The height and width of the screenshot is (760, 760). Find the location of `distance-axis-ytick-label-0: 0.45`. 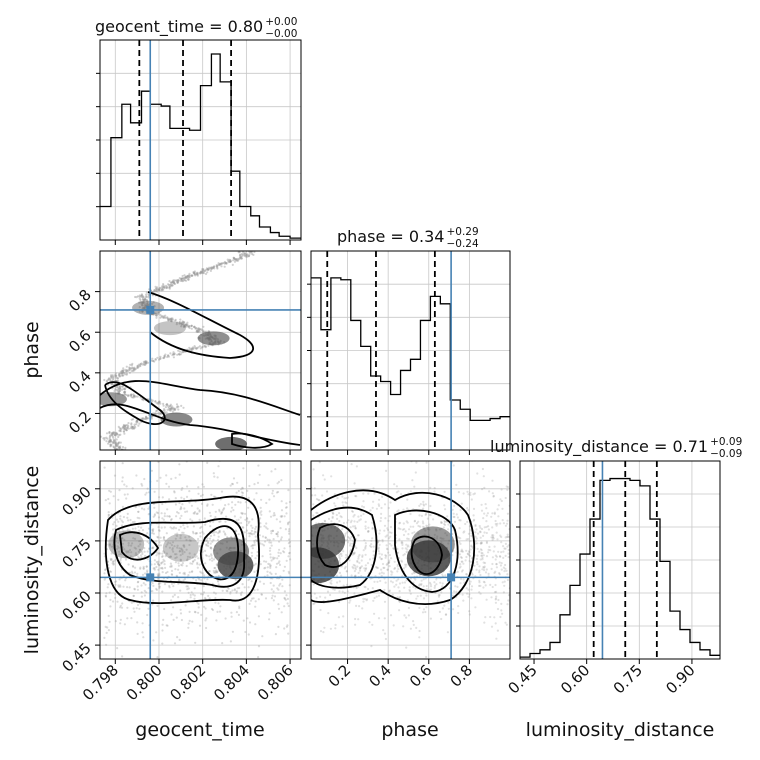

distance-axis-ytick-label-0: 0.45 is located at coordinates (76, 657).